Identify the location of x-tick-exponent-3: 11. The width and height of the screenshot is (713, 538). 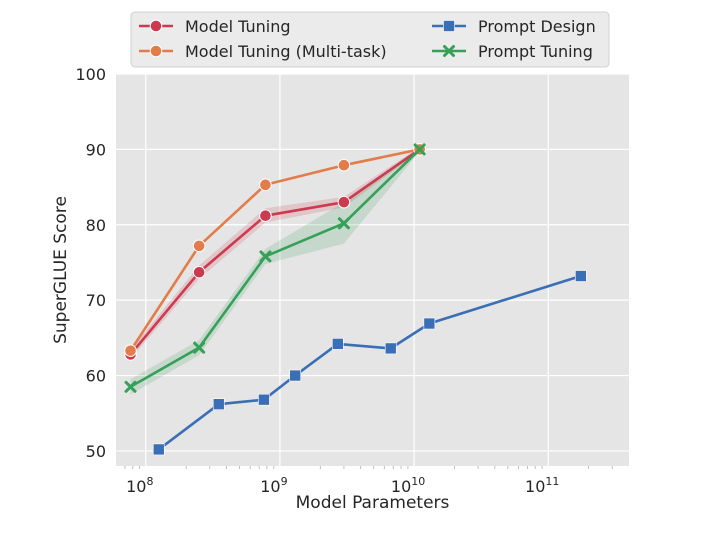
(552, 481).